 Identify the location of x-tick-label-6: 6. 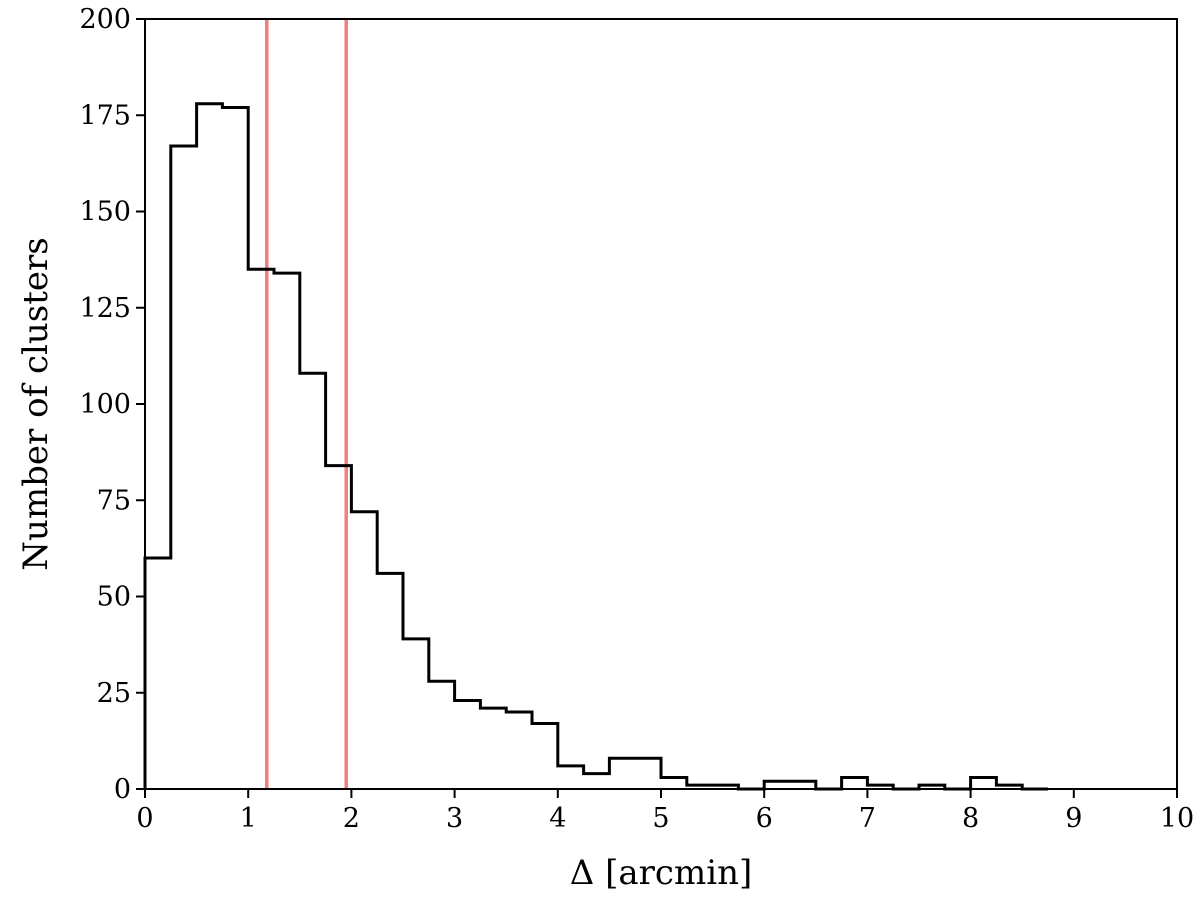
(764, 818).